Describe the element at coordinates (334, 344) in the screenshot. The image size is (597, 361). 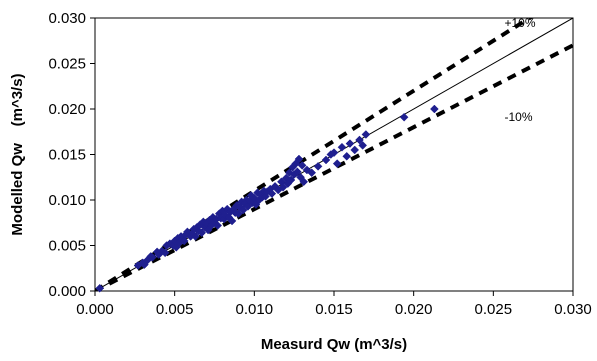
I see `x-axis-title: Measurd Qw (m^3/s)` at that location.